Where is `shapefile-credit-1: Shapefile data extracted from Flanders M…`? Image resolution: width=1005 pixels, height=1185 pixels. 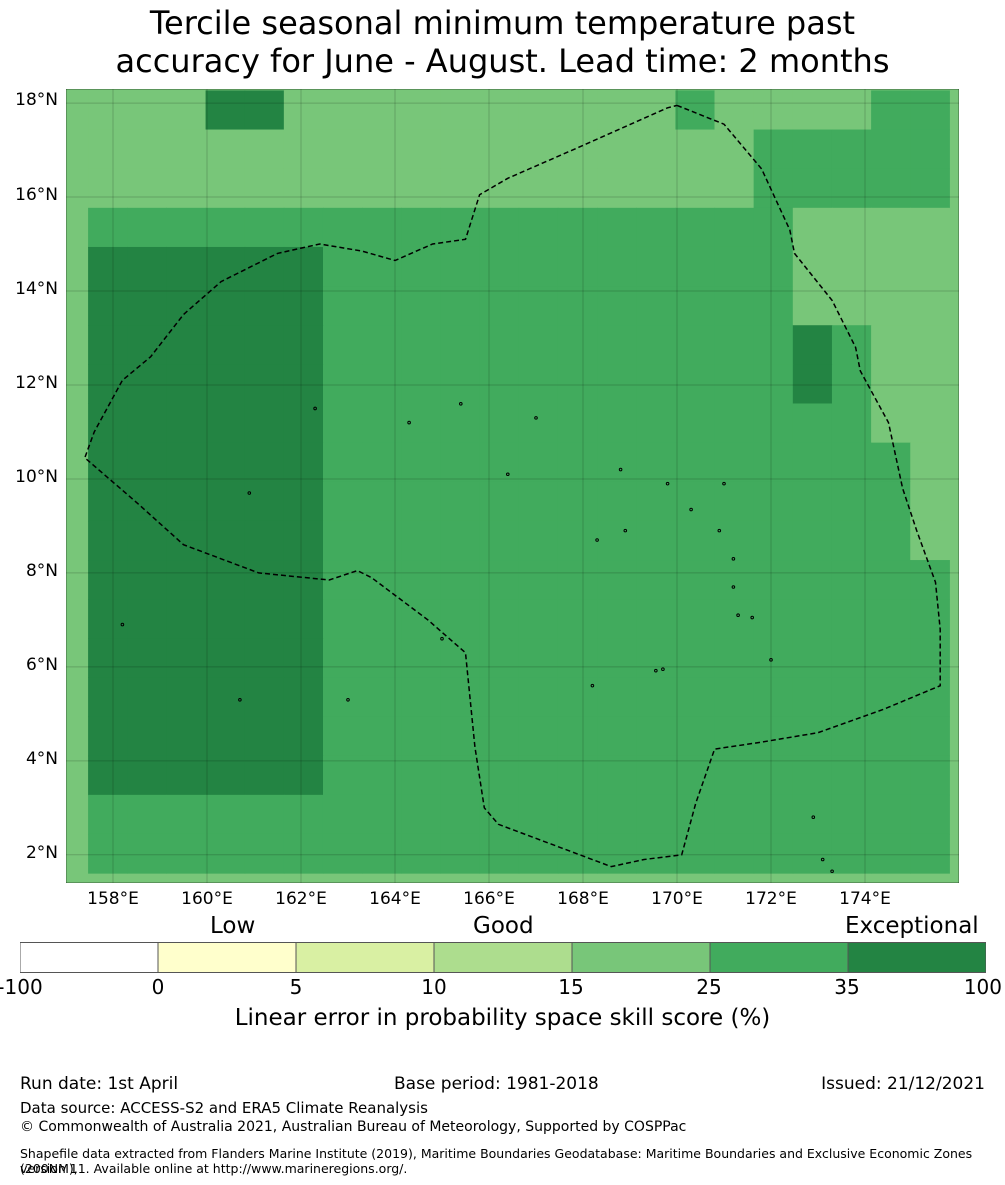 shapefile-credit-1: Shapefile data extracted from Flanders M… is located at coordinates (496, 1161).